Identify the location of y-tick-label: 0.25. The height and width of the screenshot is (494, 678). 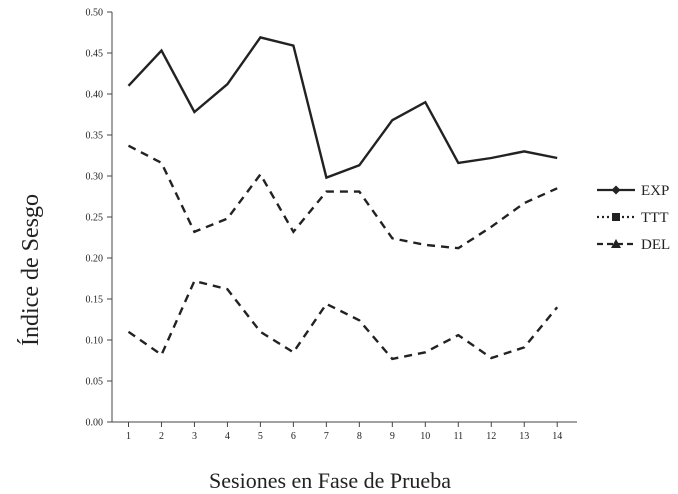
(95, 218).